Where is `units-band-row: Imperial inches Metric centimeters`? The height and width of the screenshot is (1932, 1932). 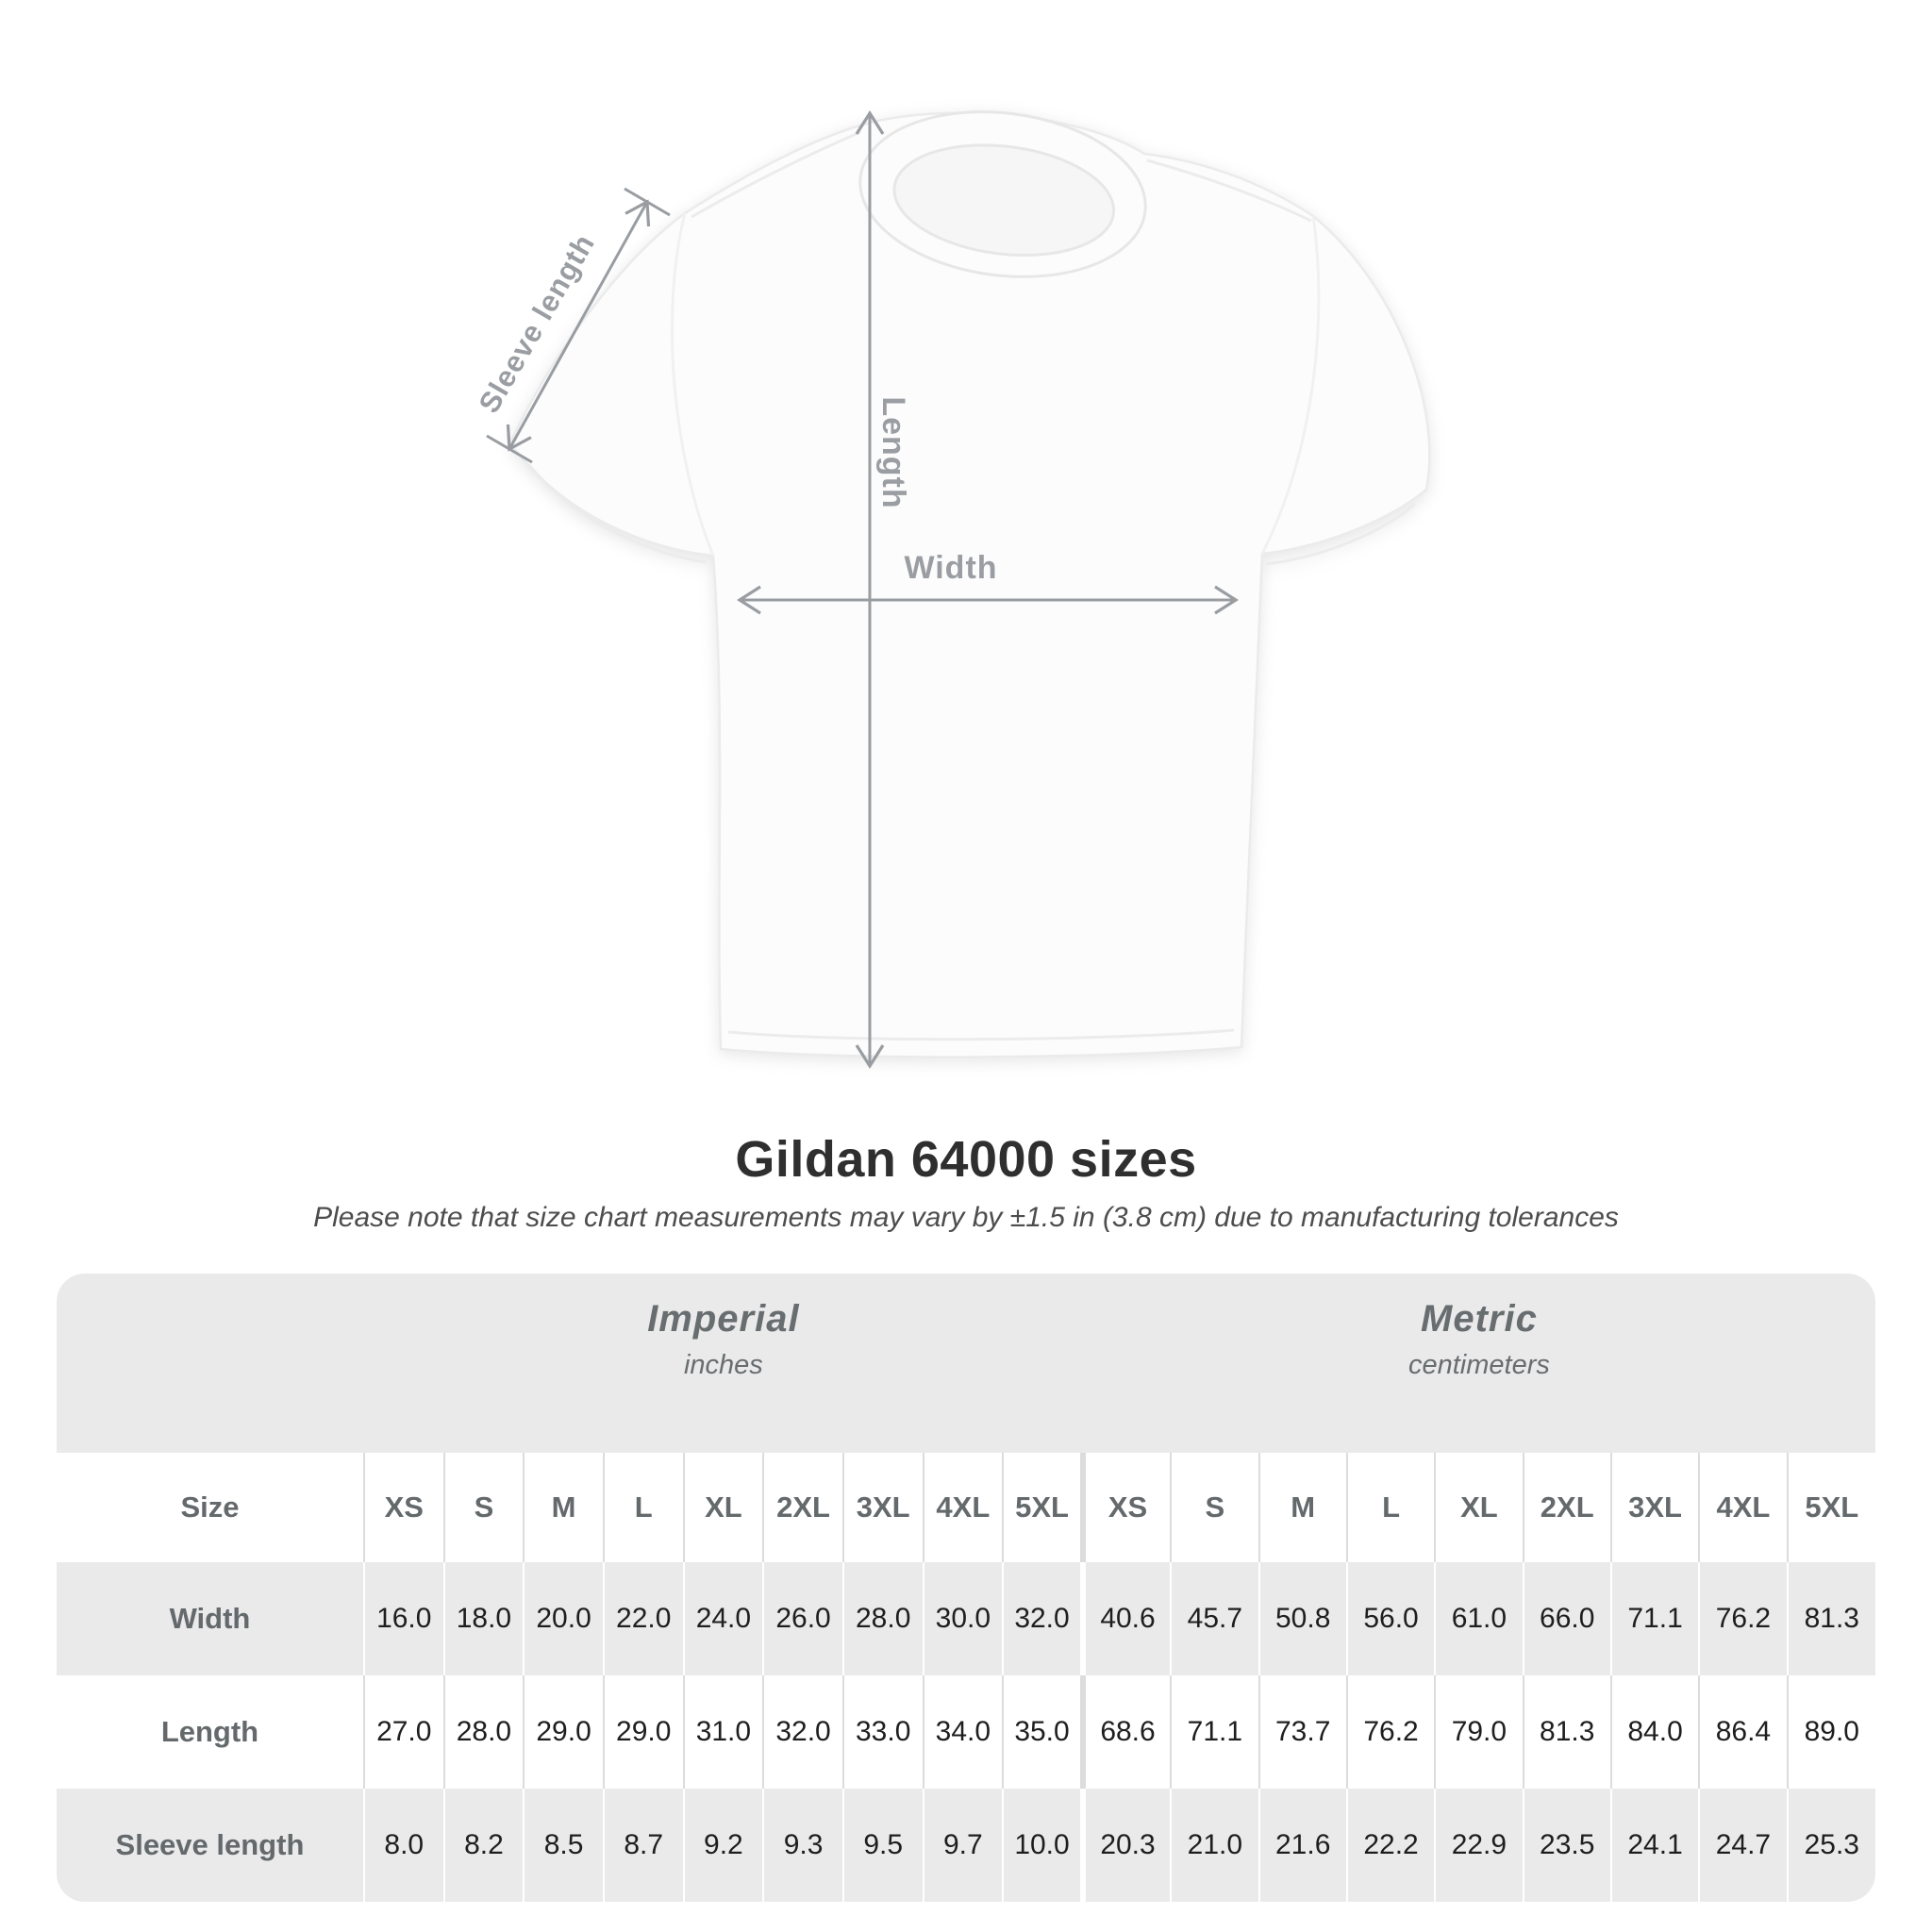 units-band-row: Imperial inches Metric centimeters is located at coordinates (966, 1363).